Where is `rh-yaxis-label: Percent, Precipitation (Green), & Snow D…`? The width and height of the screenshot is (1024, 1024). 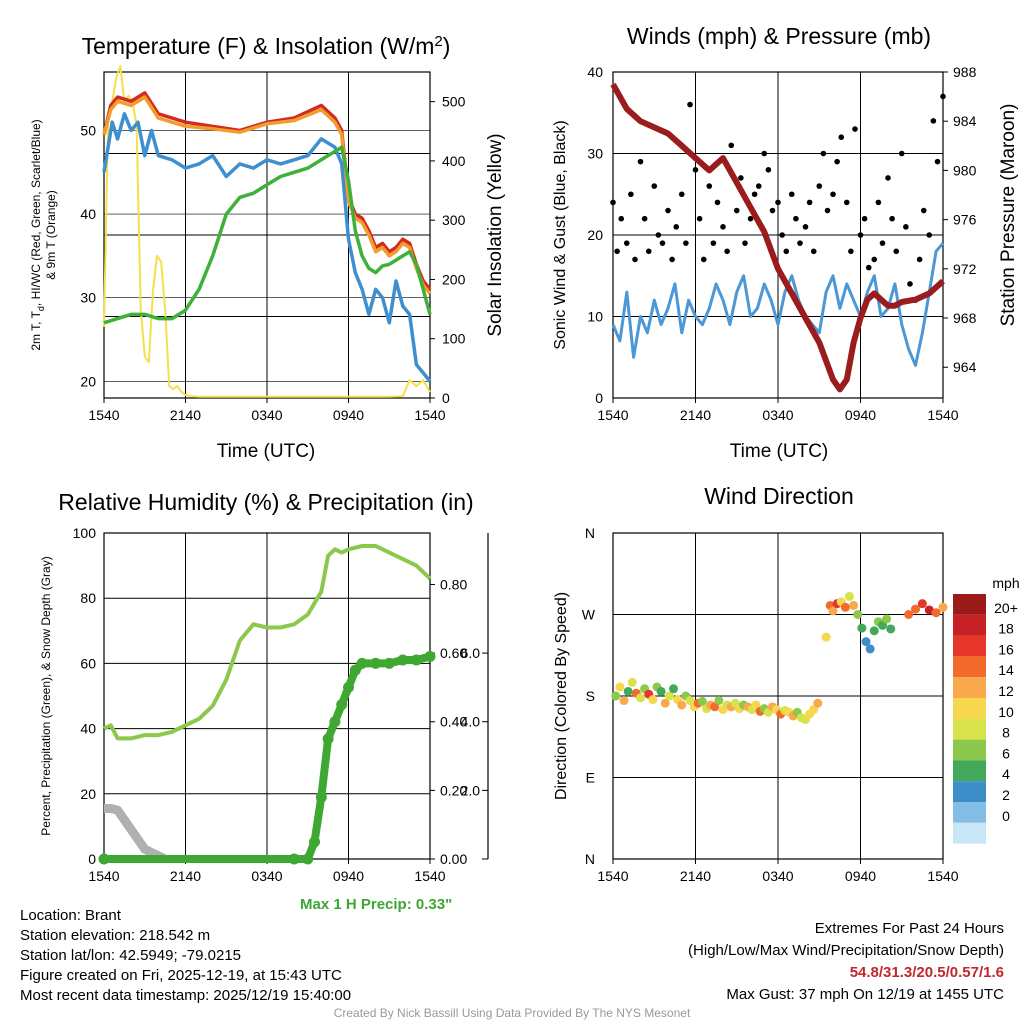
rh-yaxis-label: Percent, Precipitation (Green), & Snow D… is located at coordinates (46, 695).